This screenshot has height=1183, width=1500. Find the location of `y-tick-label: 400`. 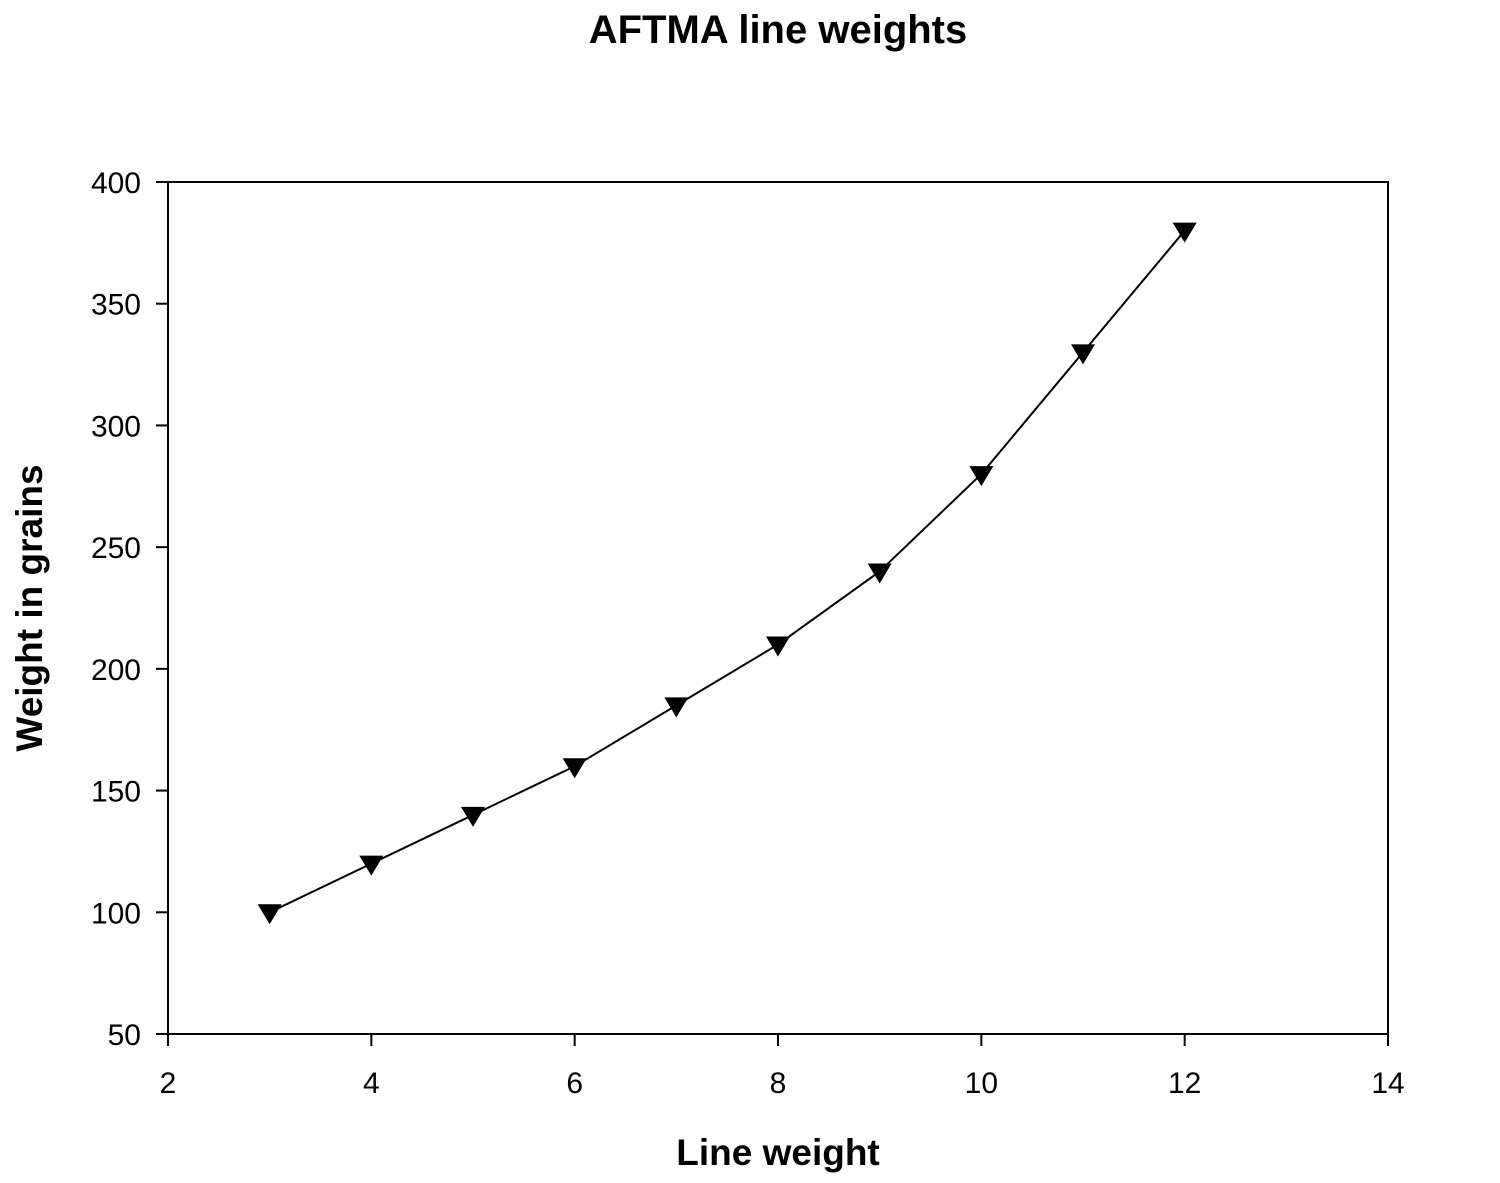

y-tick-label: 400 is located at coordinates (116, 183).